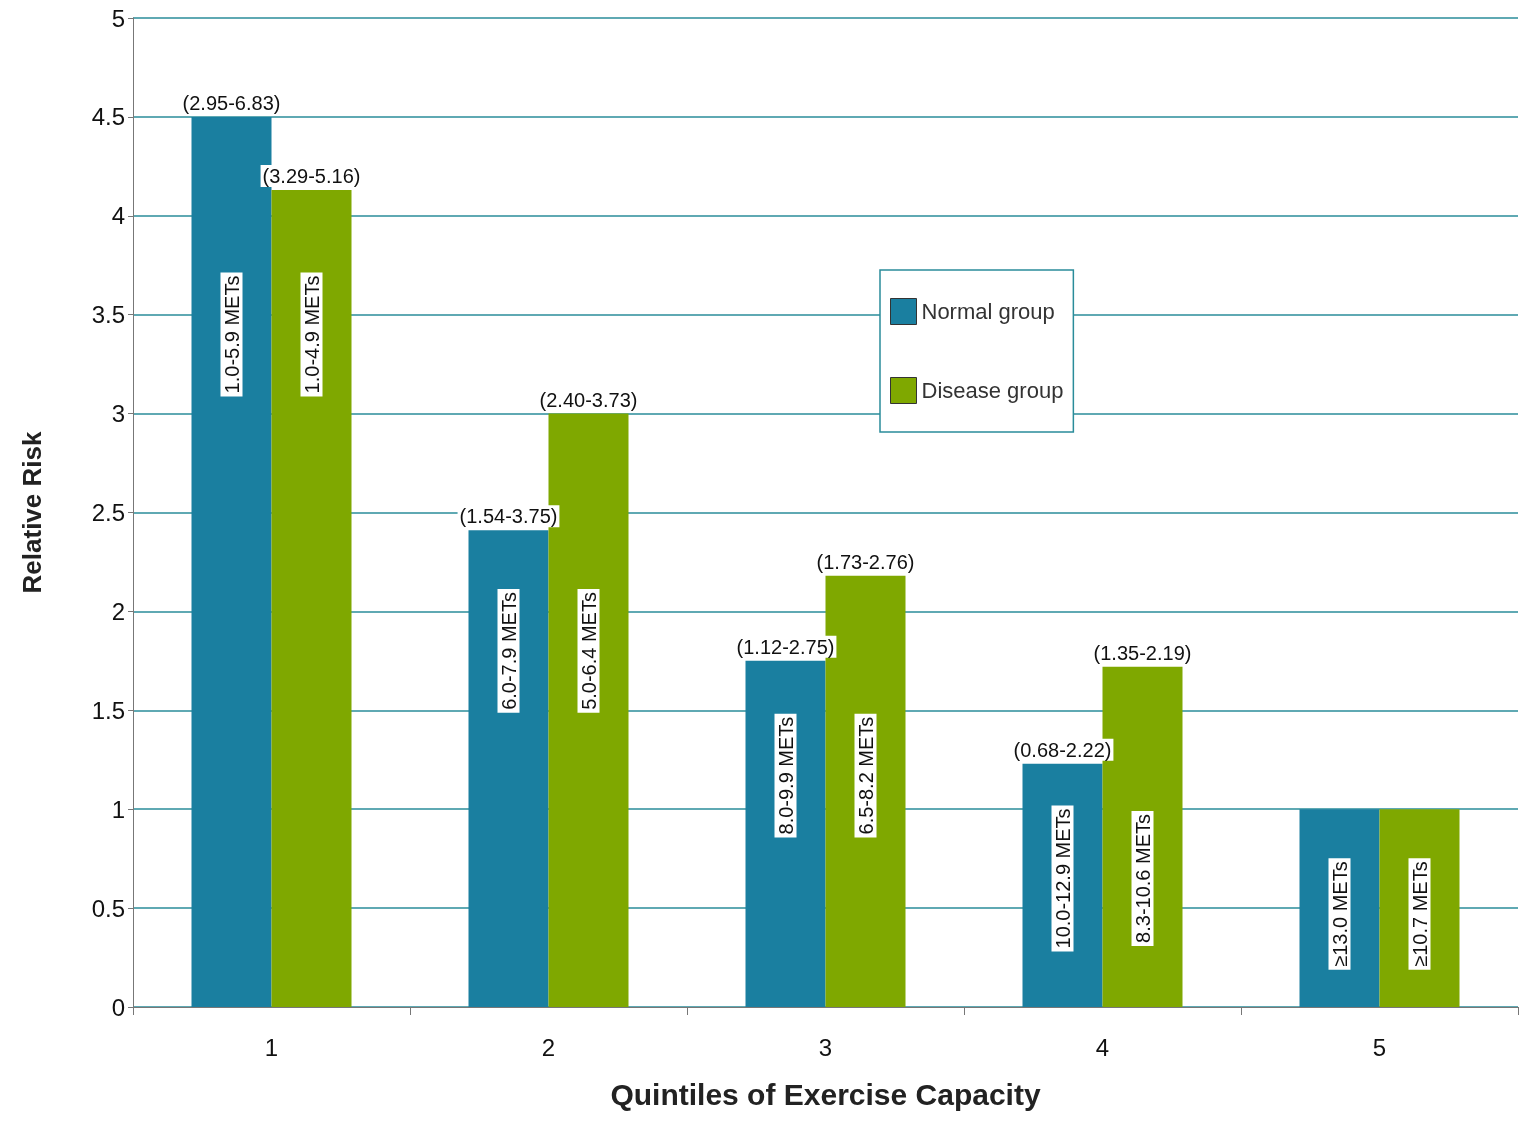  What do you see at coordinates (118, 611) in the screenshot?
I see `y-tick-label: 2` at bounding box center [118, 611].